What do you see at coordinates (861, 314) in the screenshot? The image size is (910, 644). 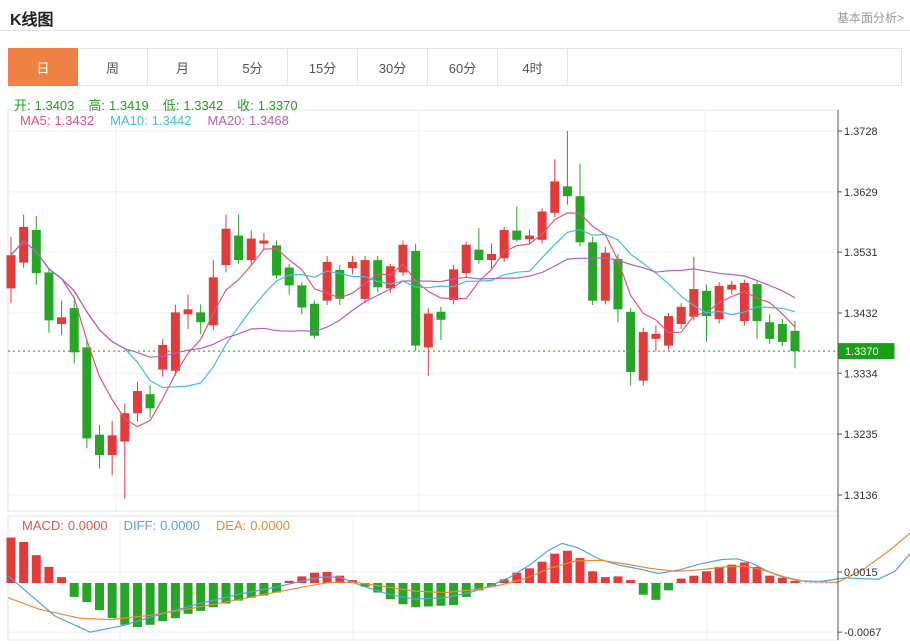 I see `y-axis-label: 1.3432` at bounding box center [861, 314].